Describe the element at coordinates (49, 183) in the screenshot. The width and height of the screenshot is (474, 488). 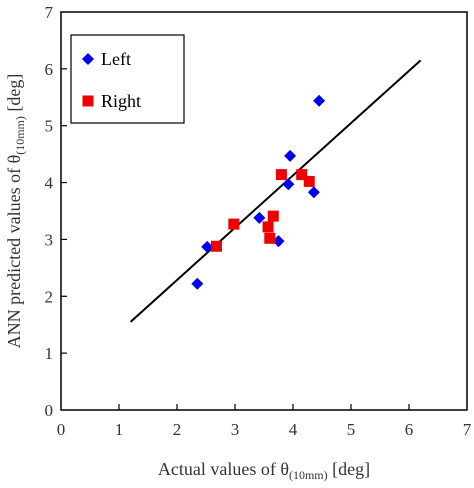
I see `y-tick-label: 4` at that location.